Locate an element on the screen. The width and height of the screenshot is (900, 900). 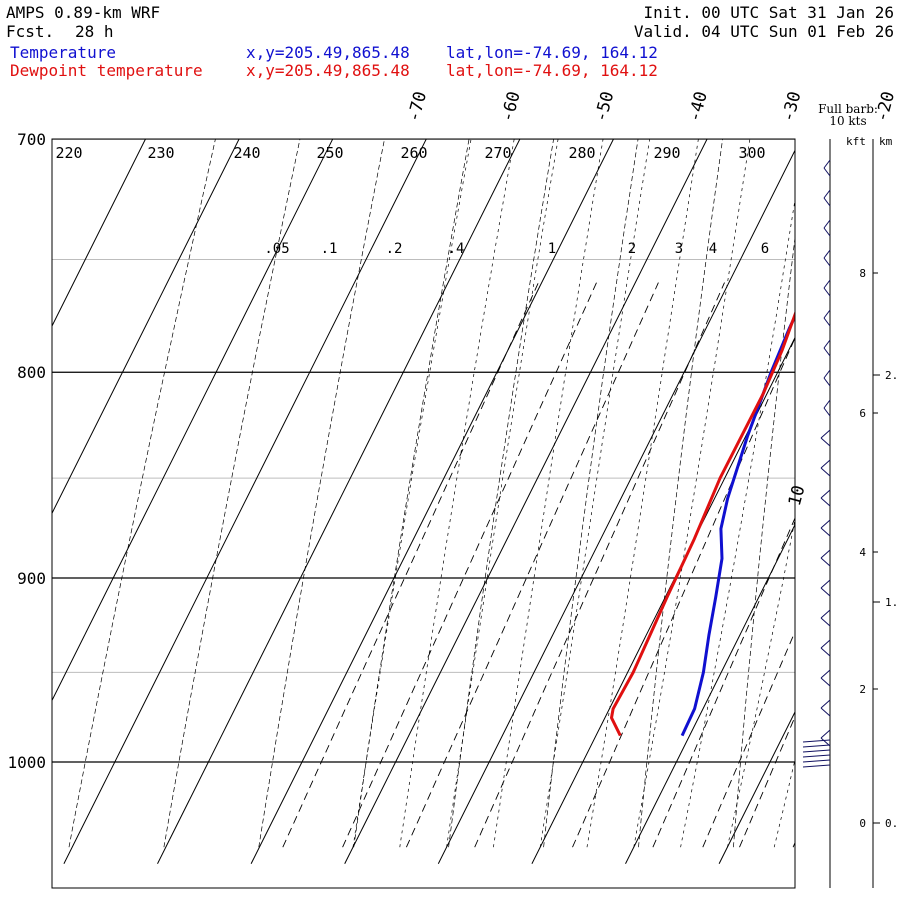
valid-time: Valid. 04 UTC Sun 01 Feb 26 is located at coordinates (763, 31).